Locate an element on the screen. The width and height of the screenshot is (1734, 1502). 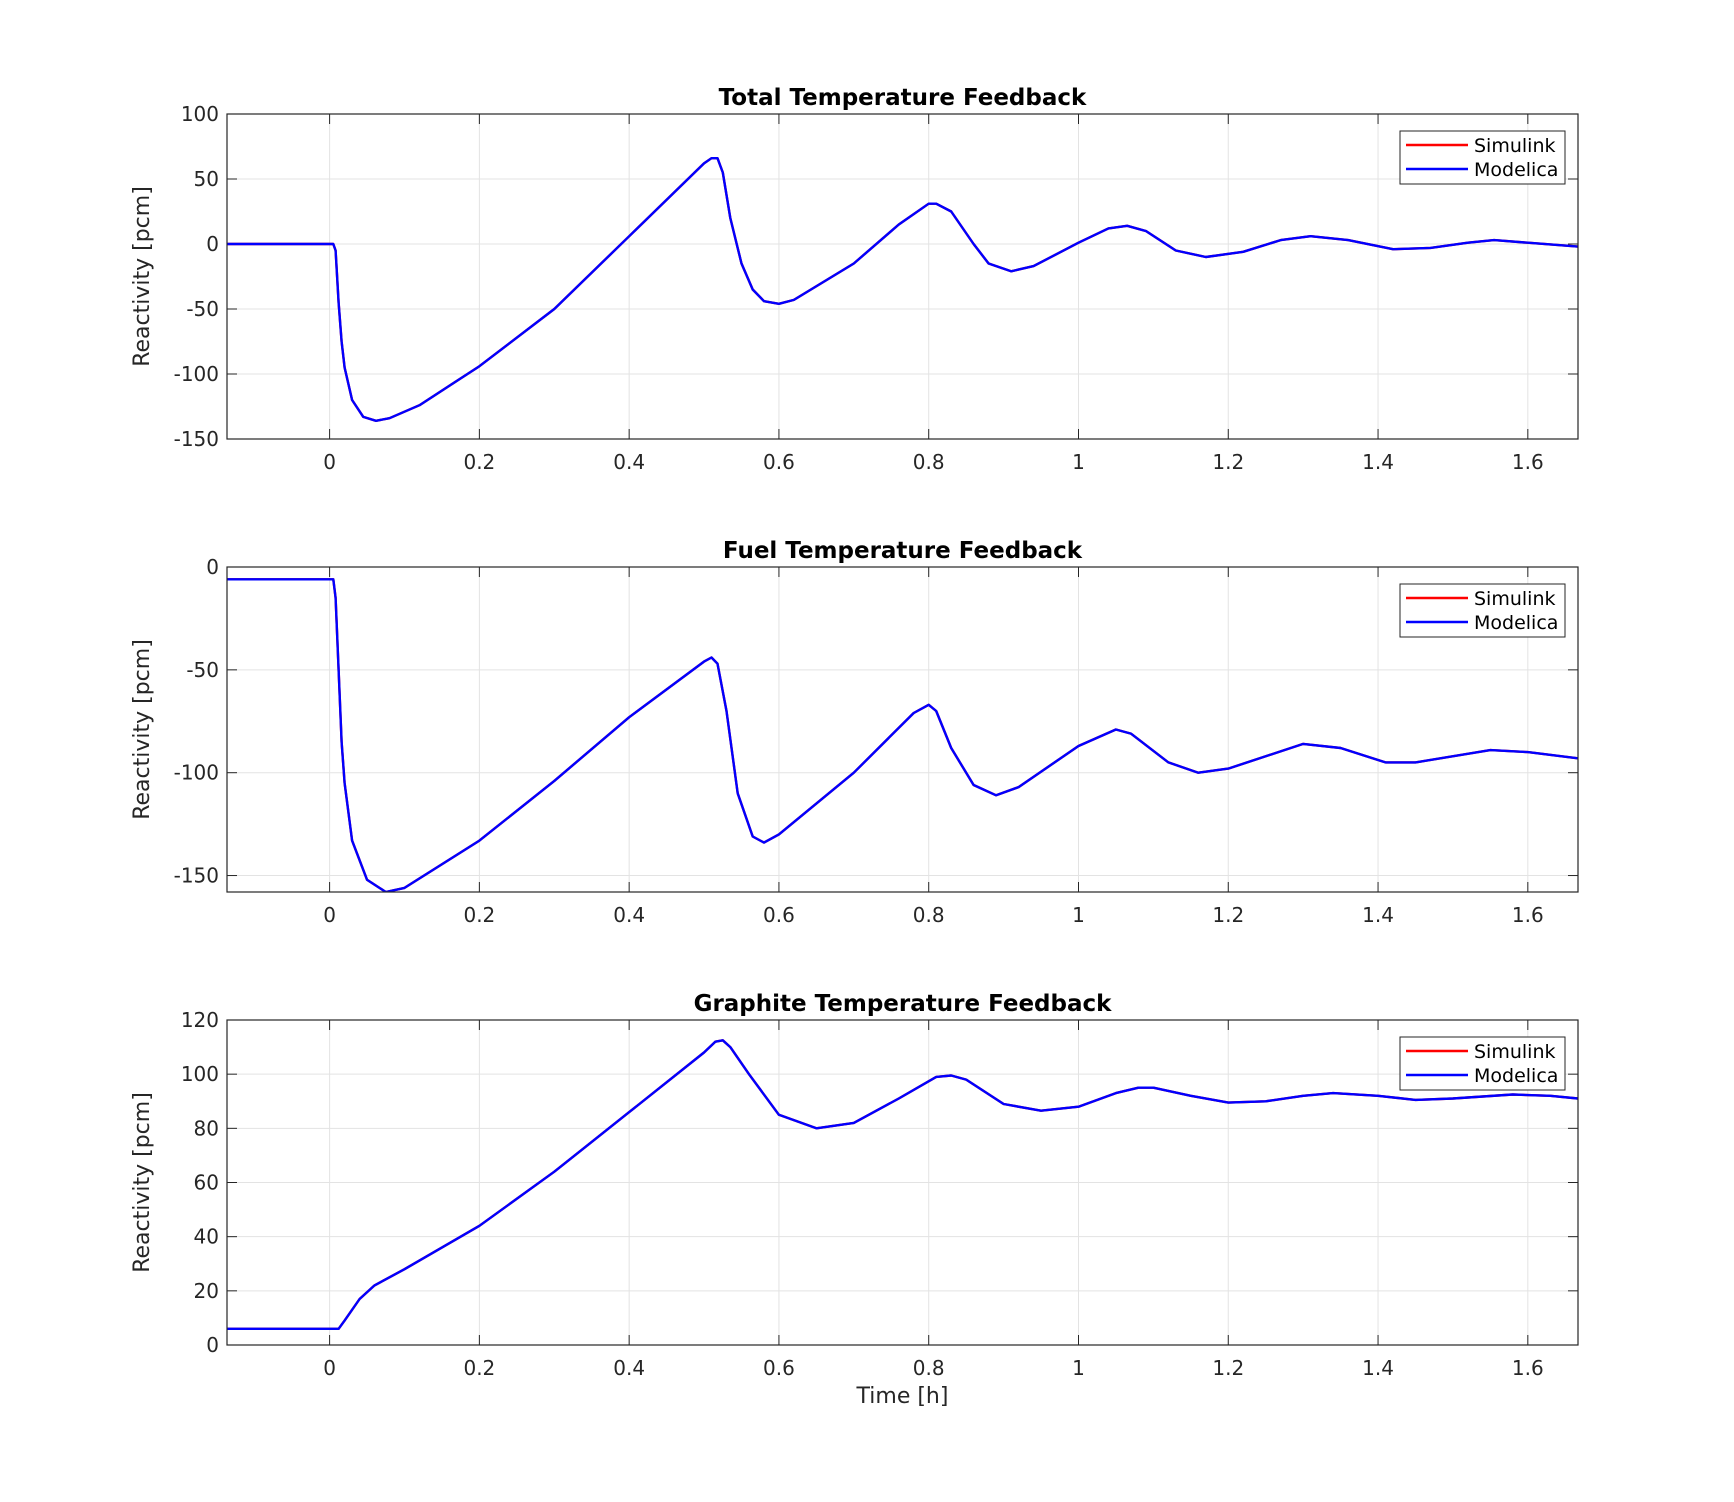
y-tick-label: 50 is located at coordinates (206, 179).